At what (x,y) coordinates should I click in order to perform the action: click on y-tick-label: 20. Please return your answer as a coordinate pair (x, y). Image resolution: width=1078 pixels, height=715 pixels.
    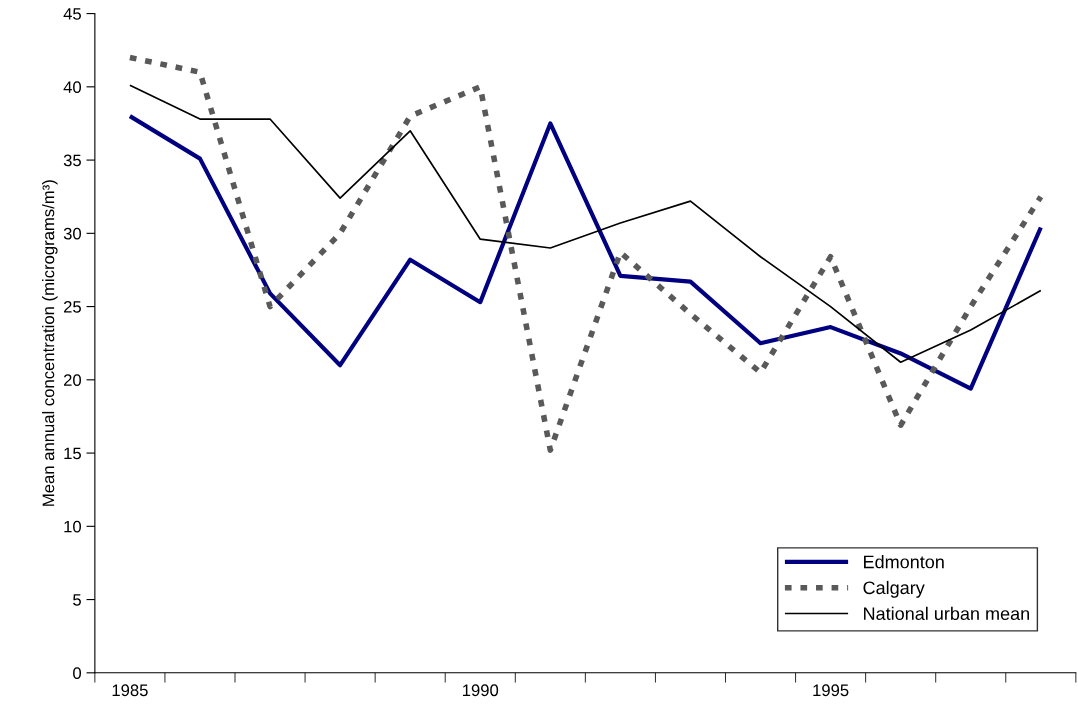
    Looking at the image, I should click on (72, 380).